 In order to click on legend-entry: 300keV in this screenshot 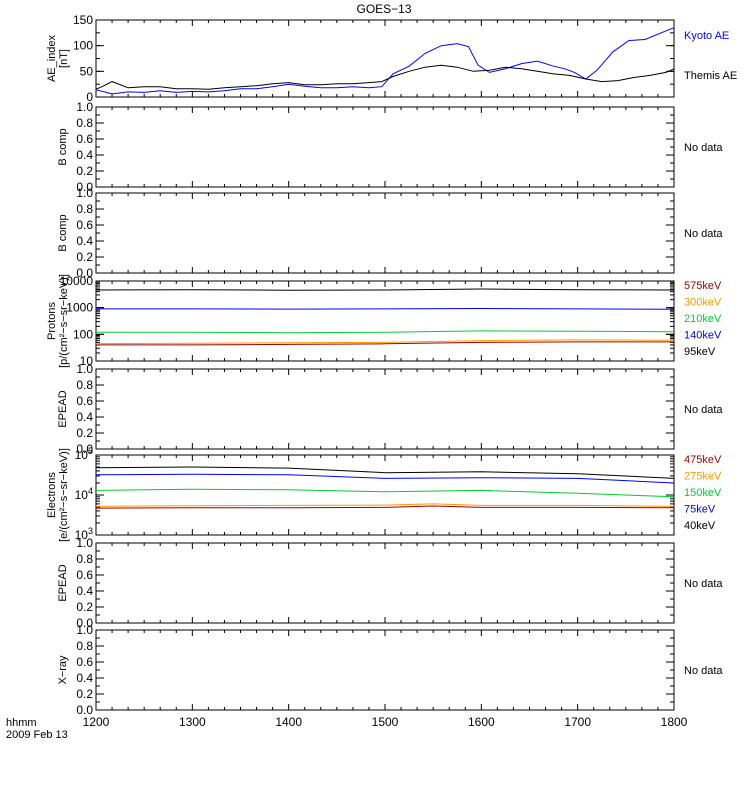, I will do `click(703, 303)`.